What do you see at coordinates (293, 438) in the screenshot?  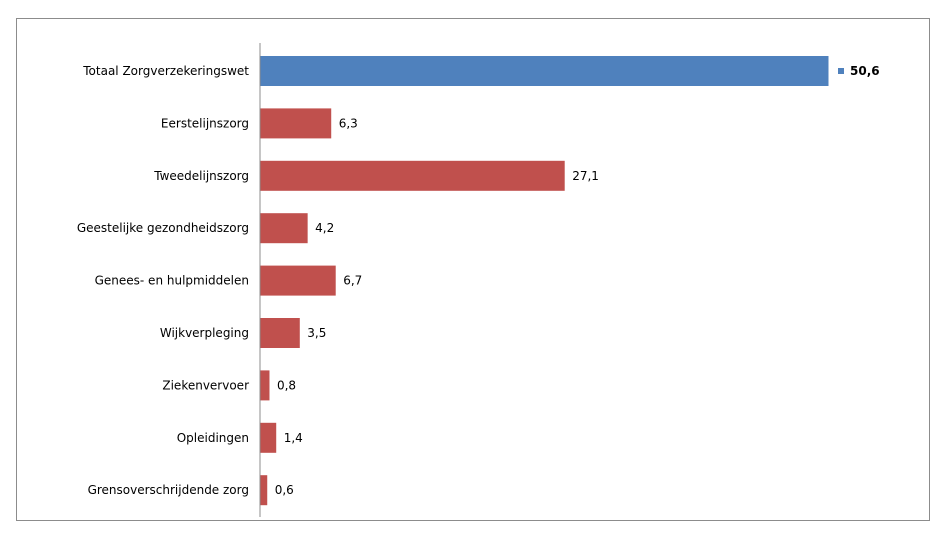 I see `value-label-7: 1,4` at bounding box center [293, 438].